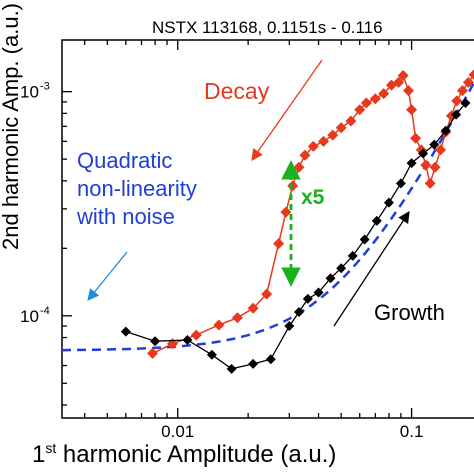  I want to click on y-axis-label: 2nd harmonic Amp. (a.u.), so click(11, 126).